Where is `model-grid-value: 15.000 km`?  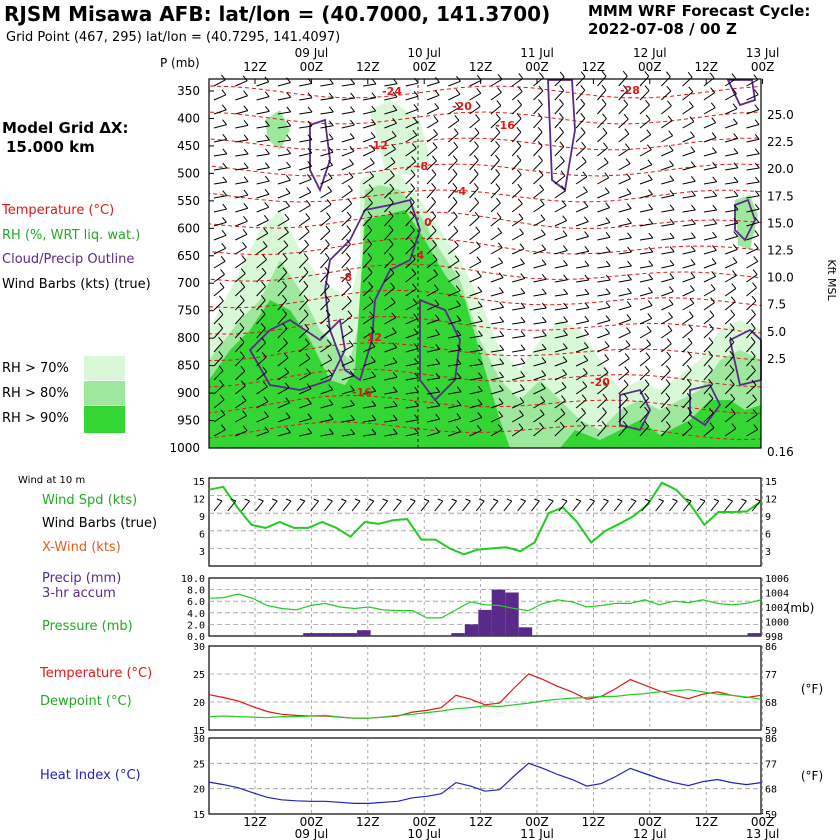 model-grid-value: 15.000 km is located at coordinates (50, 147).